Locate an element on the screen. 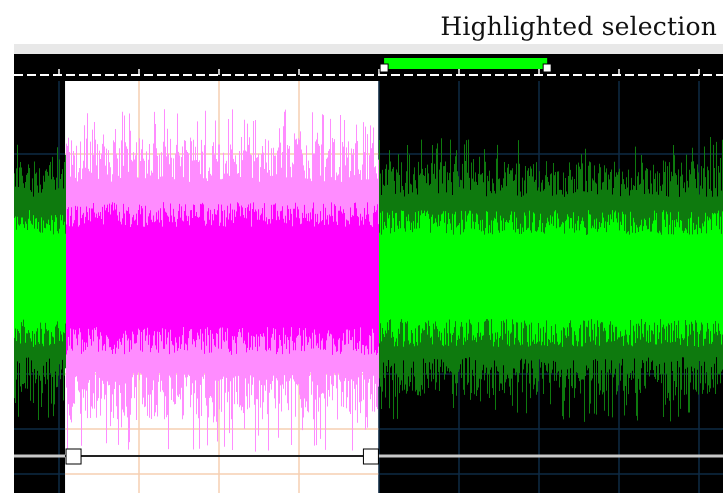 The width and height of the screenshot is (723, 493). annotation-caption: Highlighted selection is located at coordinates (578, 26).